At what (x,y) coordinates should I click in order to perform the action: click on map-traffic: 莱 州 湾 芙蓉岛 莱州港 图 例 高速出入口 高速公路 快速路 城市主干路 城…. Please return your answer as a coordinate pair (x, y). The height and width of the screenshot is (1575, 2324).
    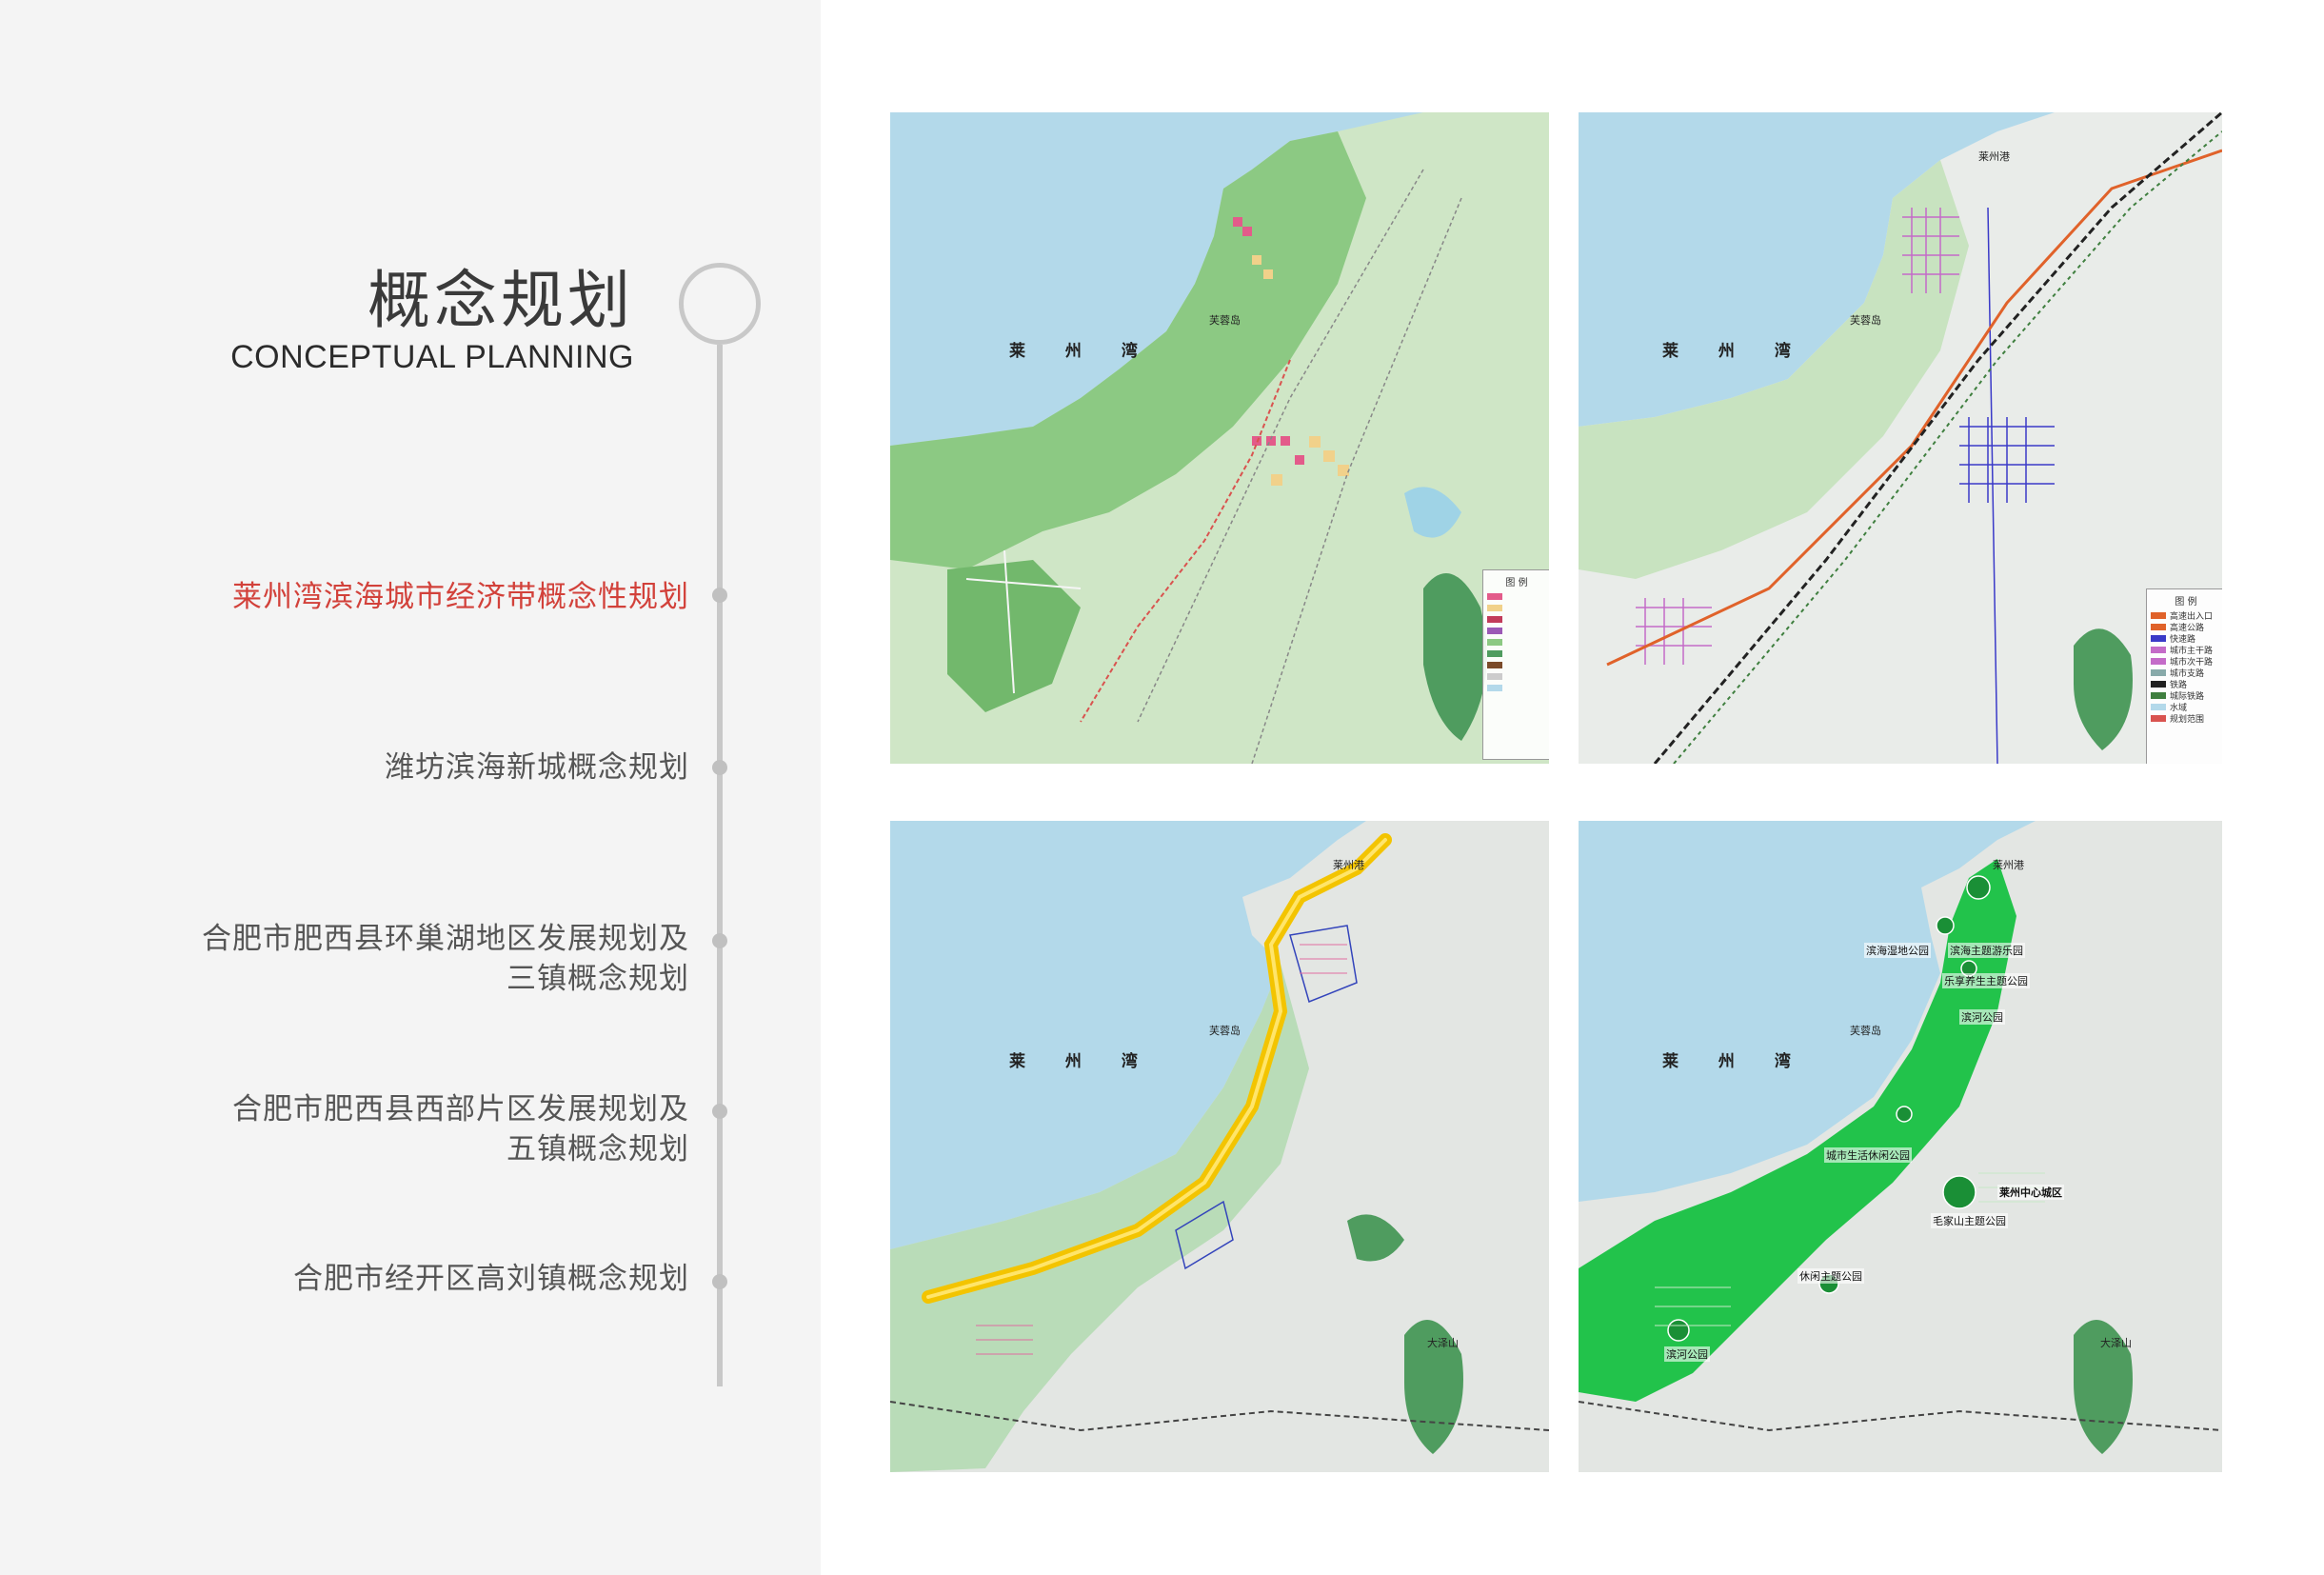
    Looking at the image, I should click on (1900, 438).